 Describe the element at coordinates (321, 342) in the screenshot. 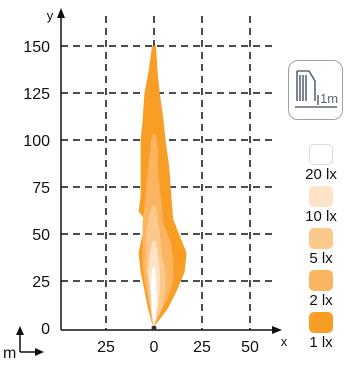

I see `legend-label: 1 lx` at that location.